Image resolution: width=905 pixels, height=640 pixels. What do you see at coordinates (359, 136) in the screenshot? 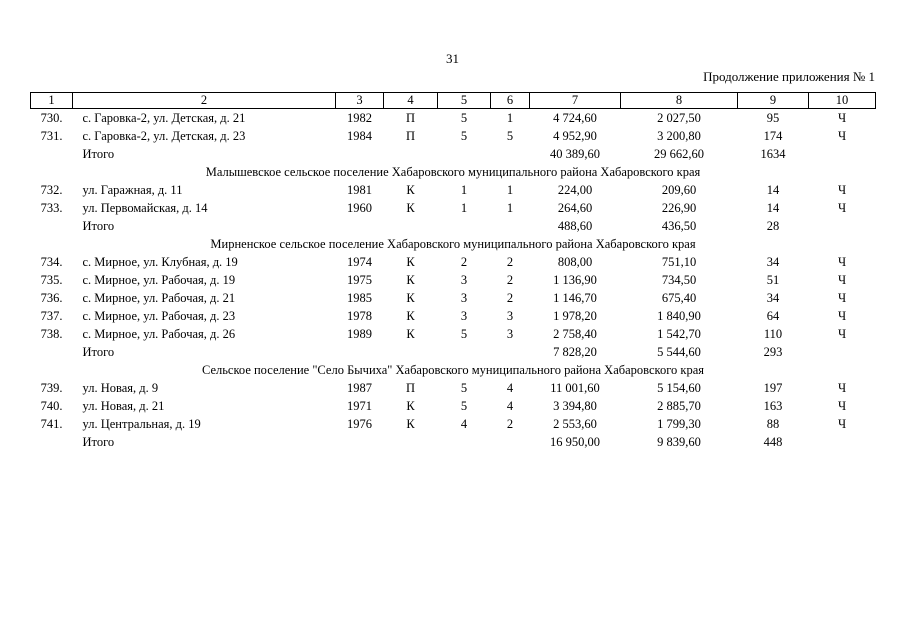
I see `table-cell-col3: 1984` at bounding box center [359, 136].